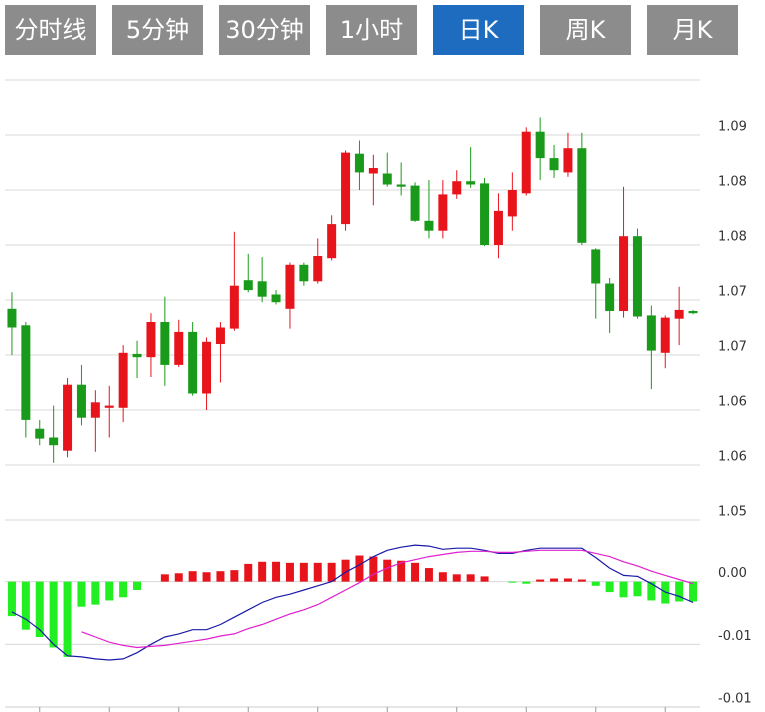 This screenshot has width=765, height=712. Describe the element at coordinates (371, 30) in the screenshot. I see `period-tab: 1小时` at that location.